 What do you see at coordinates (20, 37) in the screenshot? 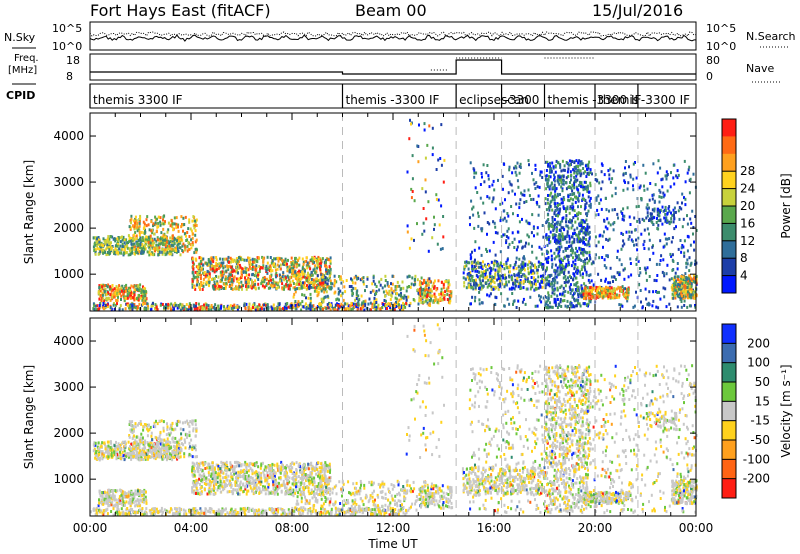
I see `nsky-label: N.Sky` at bounding box center [20, 37].